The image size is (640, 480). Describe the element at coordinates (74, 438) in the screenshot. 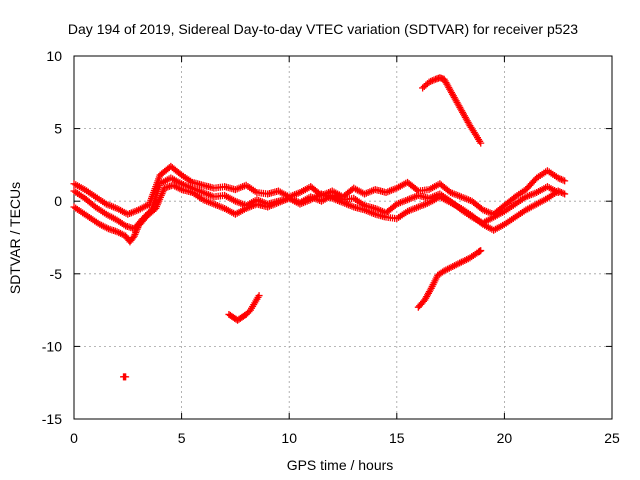

I see `x-tick-label: 0` at that location.